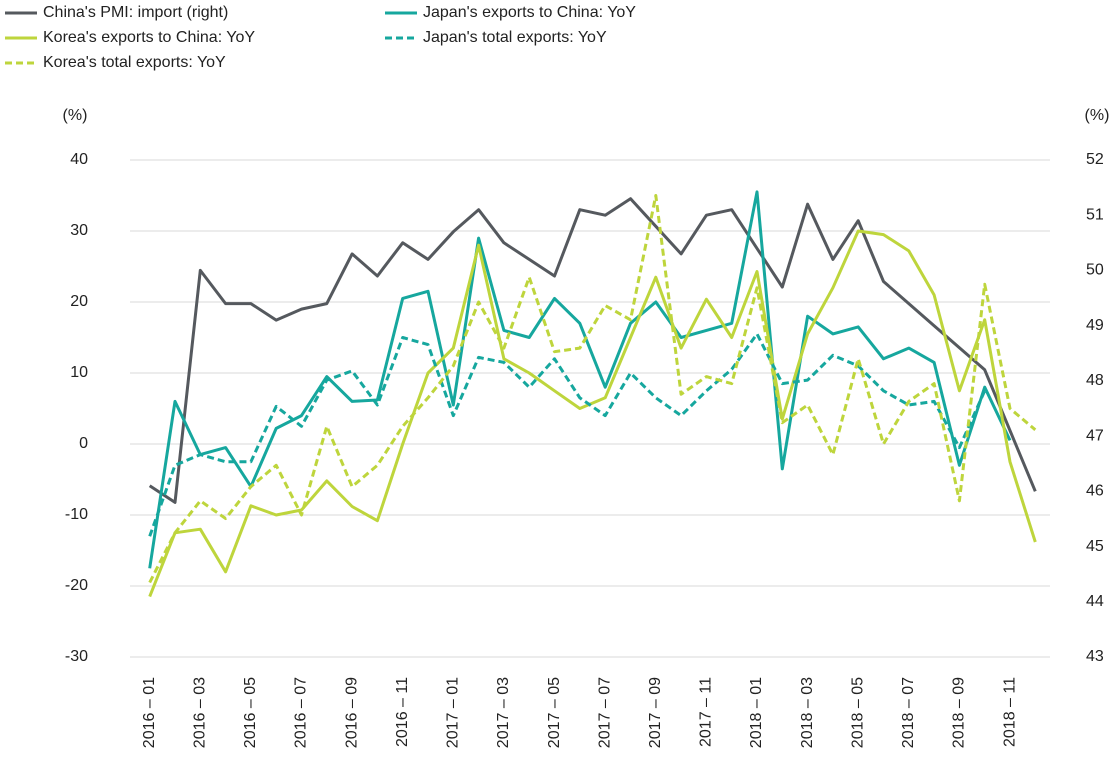  Describe the element at coordinates (76, 585) in the screenshot. I see `y-tick-label: -20` at that location.